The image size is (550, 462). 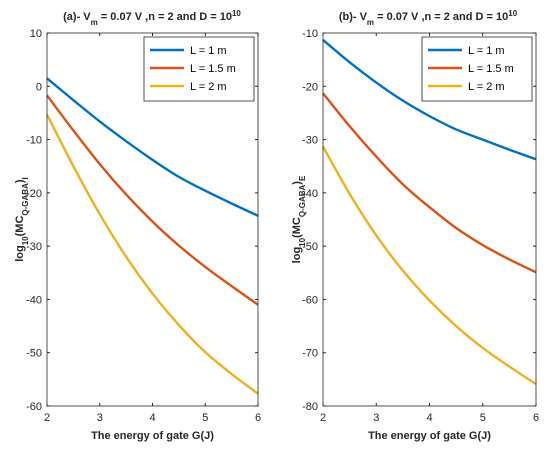 I want to click on chart-title: (a)- Vm = 0.07 V ,n = 2 and D = 1010, so click(x=152, y=18).